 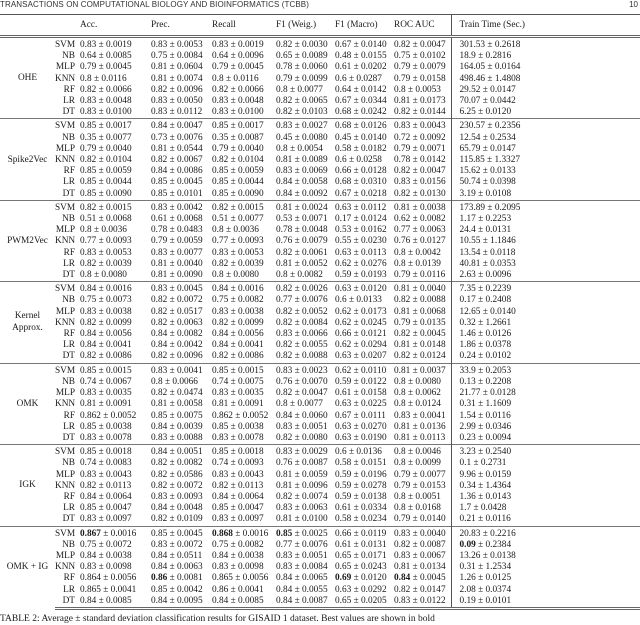 I want to click on metric-cell: 0.13 ± 0.2208, so click(x=485, y=381).